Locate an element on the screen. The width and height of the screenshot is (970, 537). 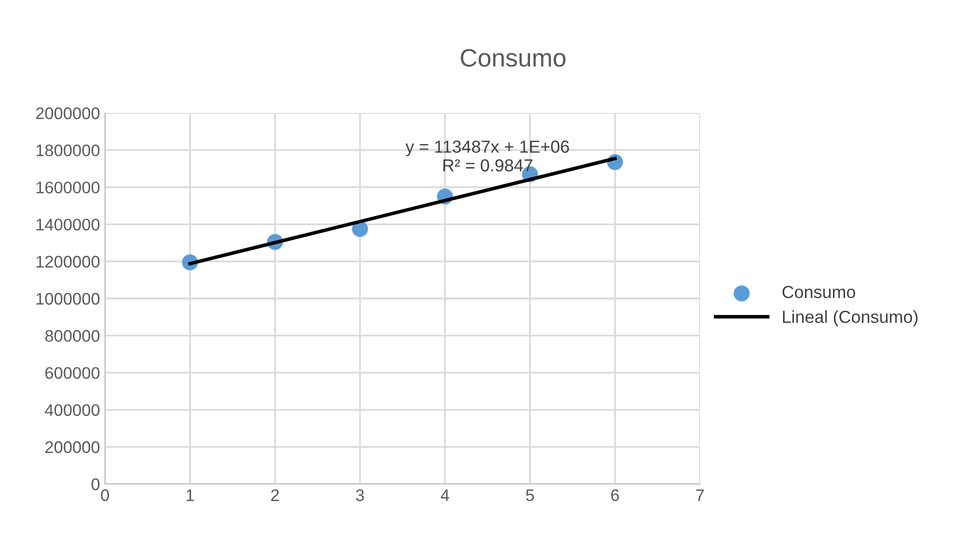
x-tick-label: 0 is located at coordinates (105, 495).